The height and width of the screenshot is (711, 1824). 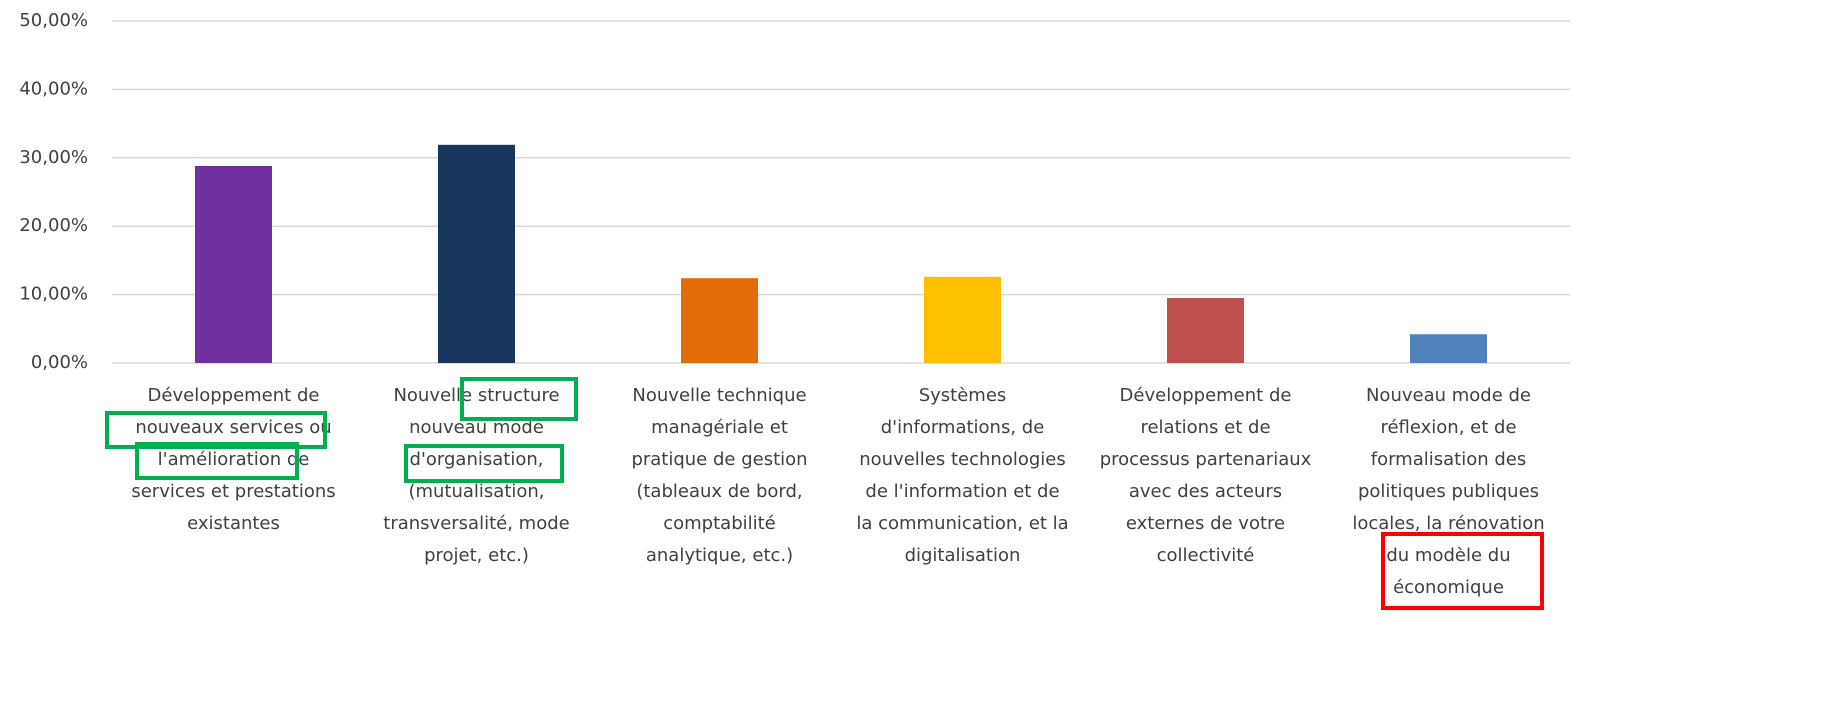 What do you see at coordinates (476, 427) in the screenshot?
I see `x-tick-label: nouveau mode` at bounding box center [476, 427].